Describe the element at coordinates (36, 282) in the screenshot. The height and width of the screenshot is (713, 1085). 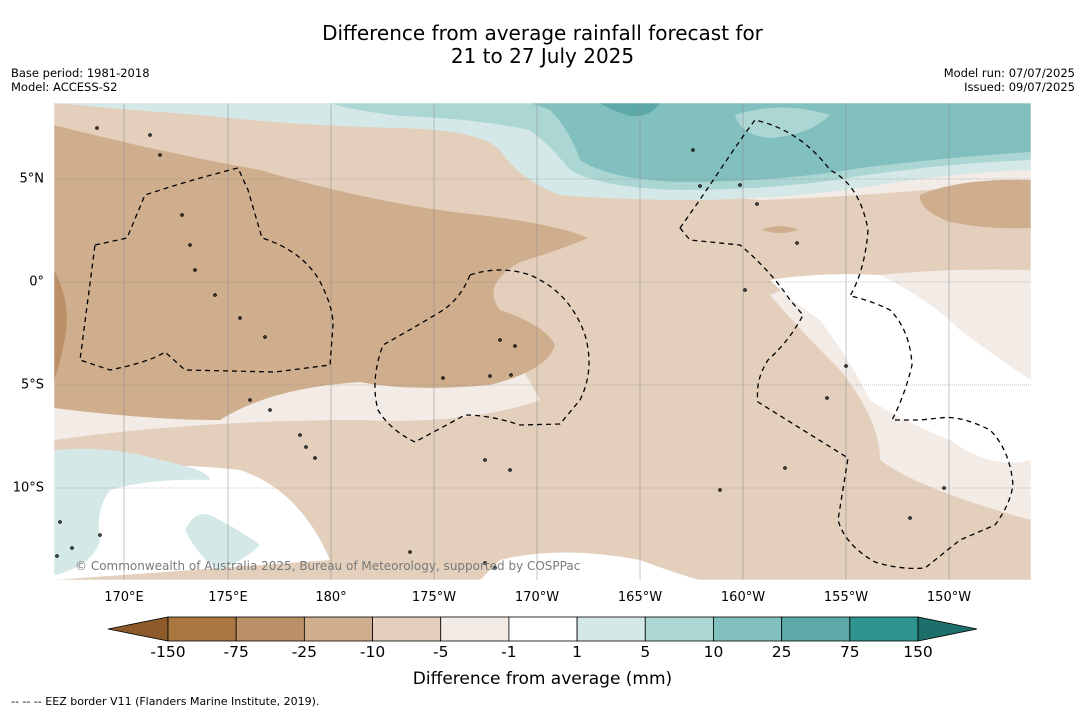
I see `latitude-label: 0°` at that location.